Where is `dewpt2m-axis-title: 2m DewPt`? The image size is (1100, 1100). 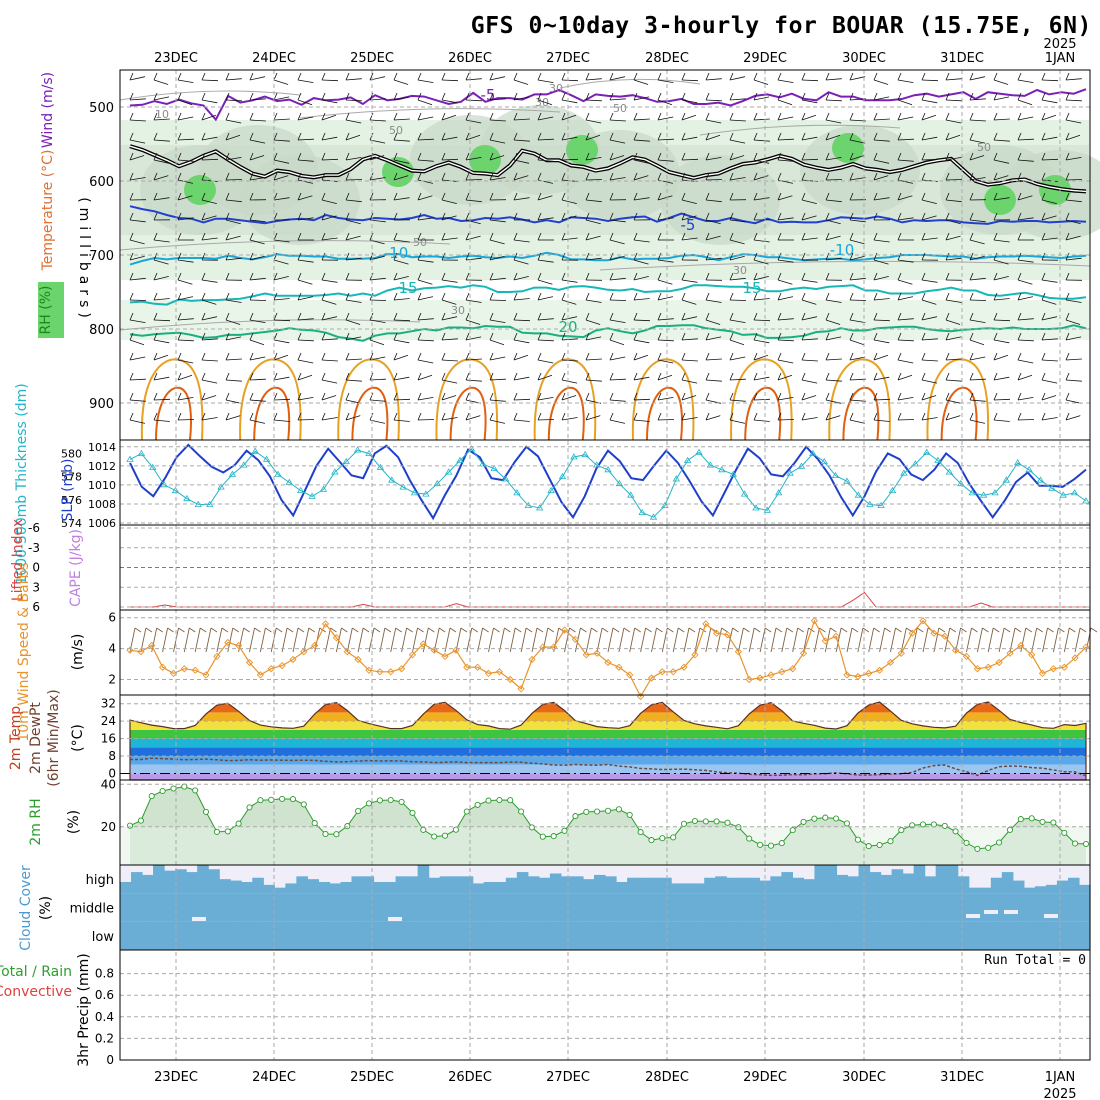
dewpt2m-axis-title: 2m DewPt is located at coordinates (36, 738).